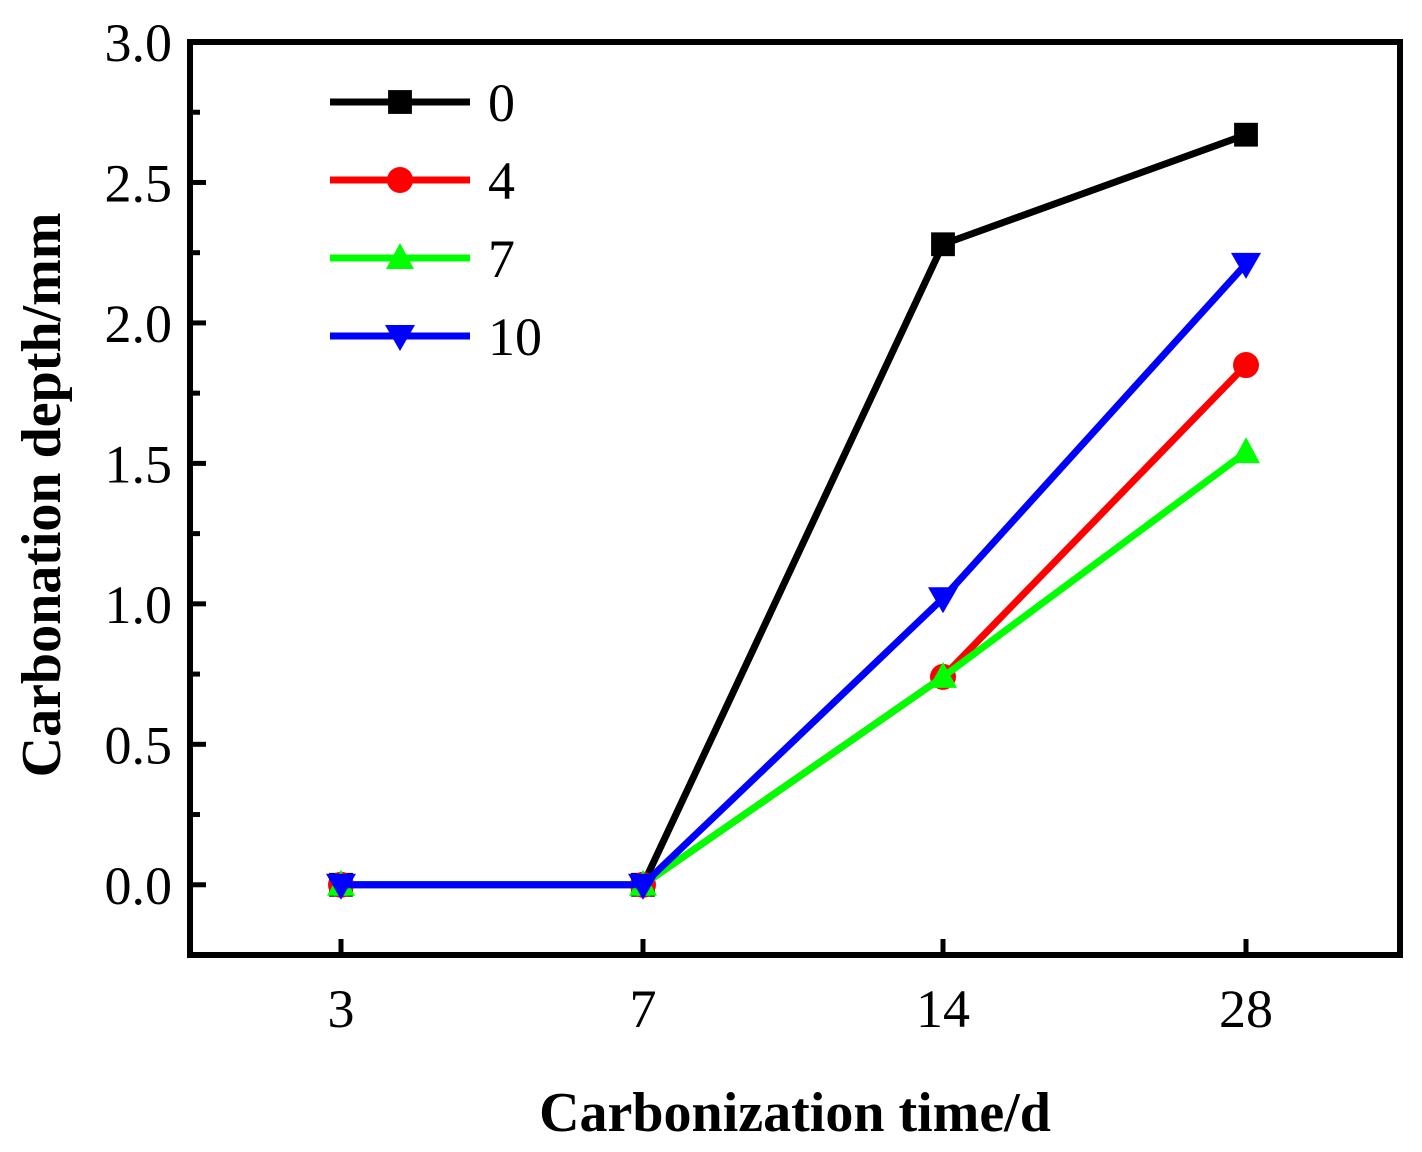 The image size is (1422, 1152). I want to click on legend-label: 10, so click(515, 337).